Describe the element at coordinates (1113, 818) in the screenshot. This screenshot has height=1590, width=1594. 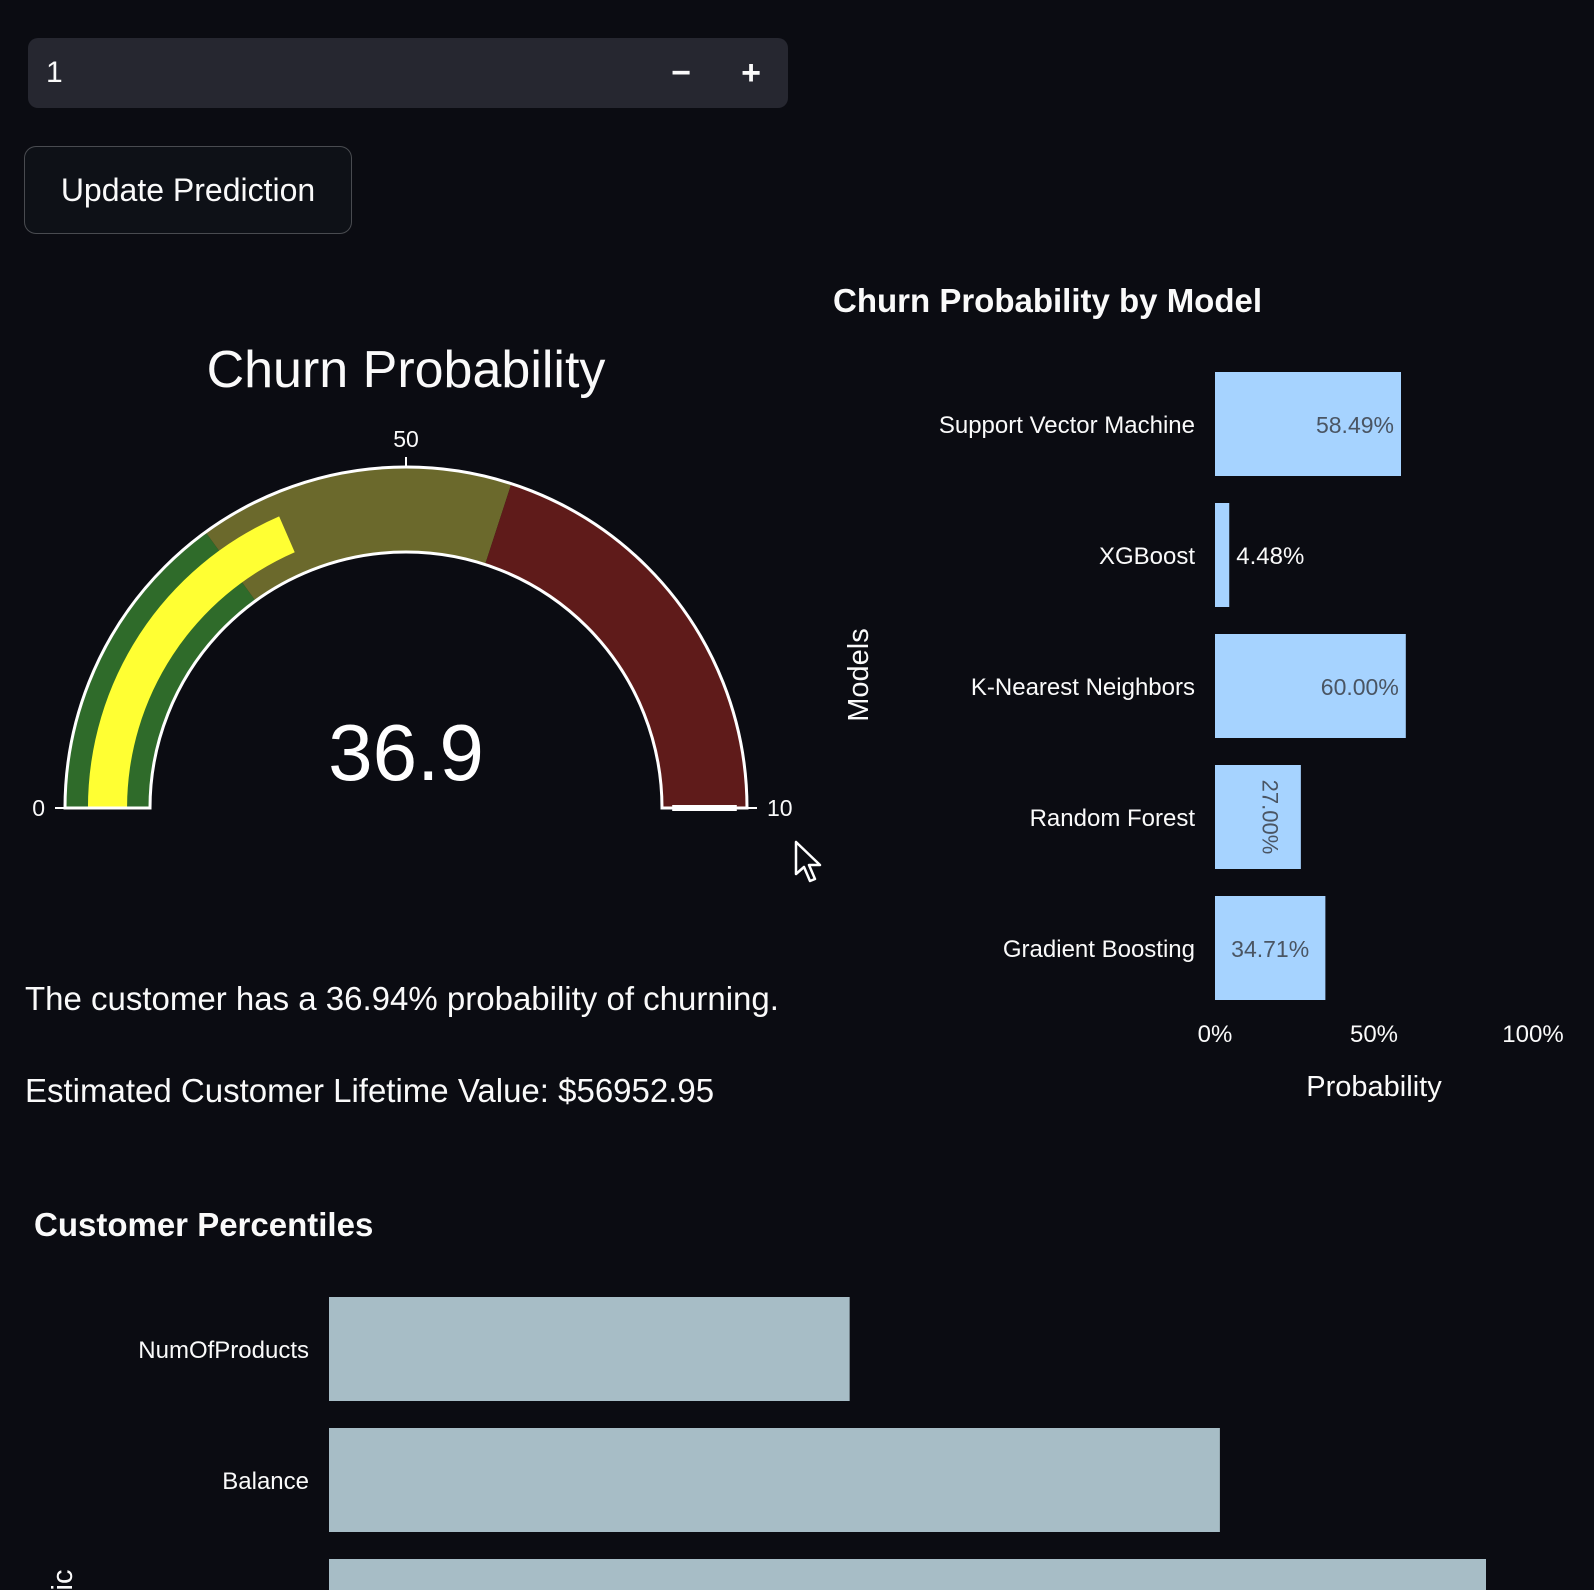
I see `model-category-label: Random Forest` at that location.